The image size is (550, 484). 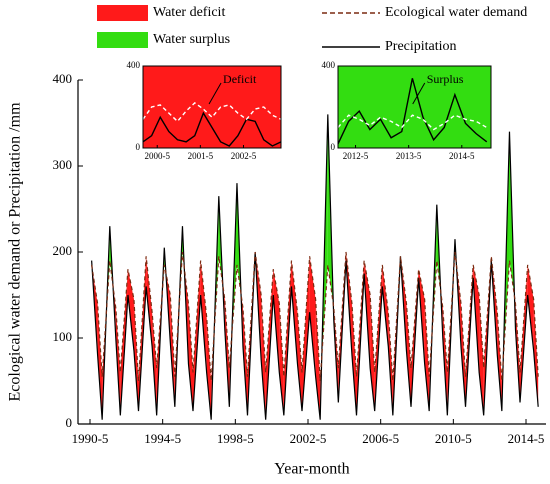 What do you see at coordinates (189, 12) in the screenshot?
I see `legend-label: Water deficit` at bounding box center [189, 12].